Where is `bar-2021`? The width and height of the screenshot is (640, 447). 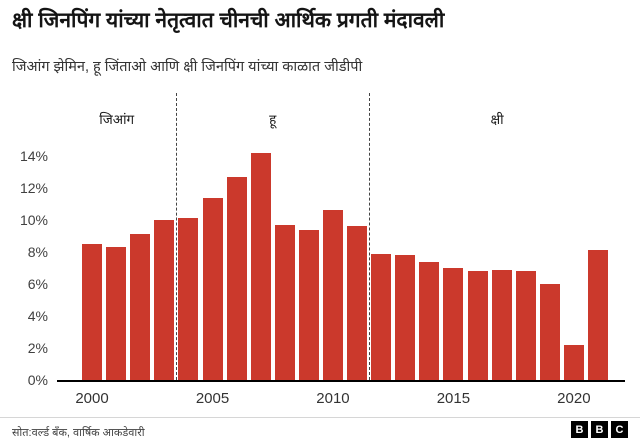 bar-2021 is located at coordinates (597, 315).